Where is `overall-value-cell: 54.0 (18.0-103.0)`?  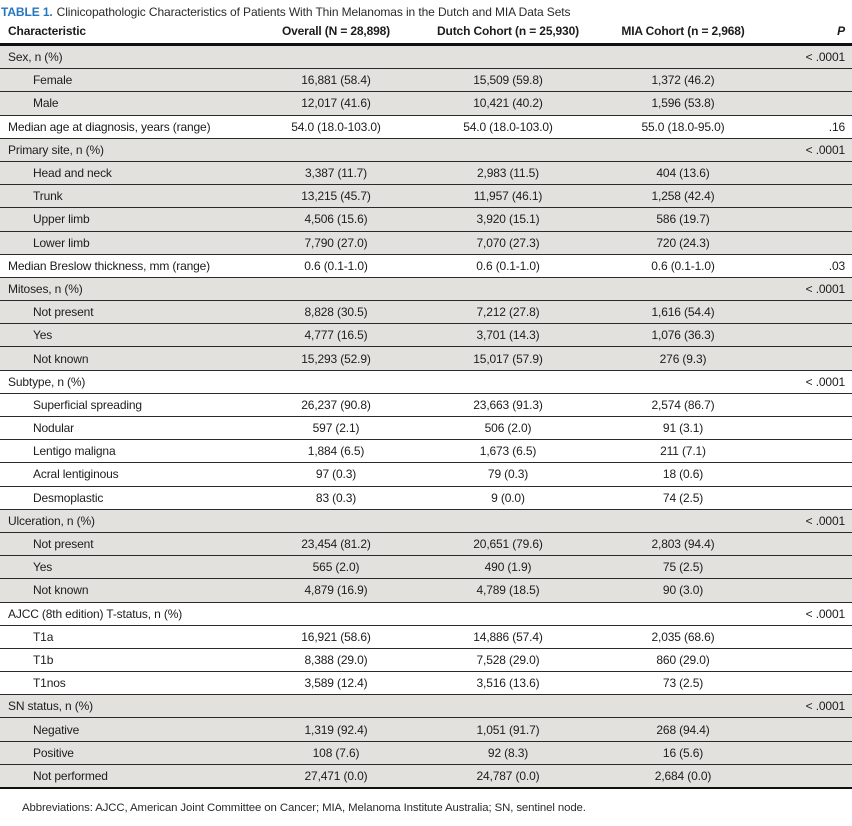
overall-value-cell: 54.0 (18.0-103.0) is located at coordinates (336, 126).